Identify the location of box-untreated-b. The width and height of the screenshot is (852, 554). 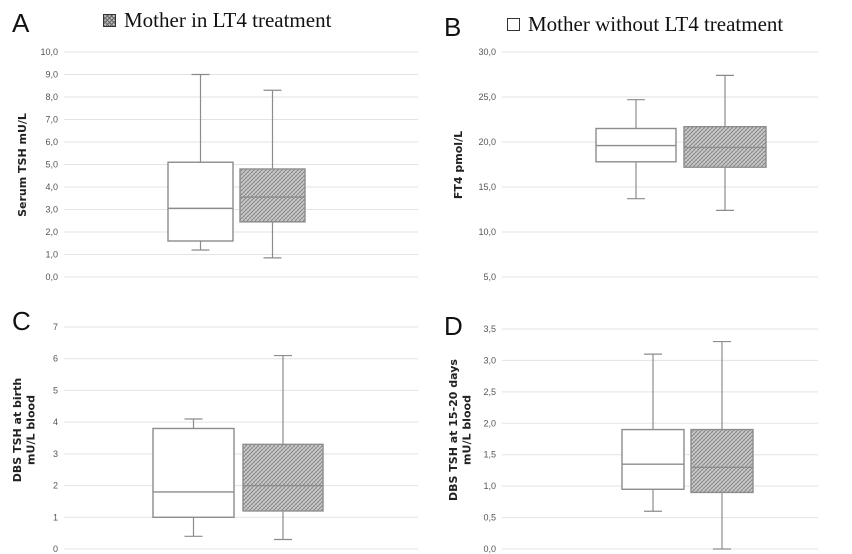
(636, 149).